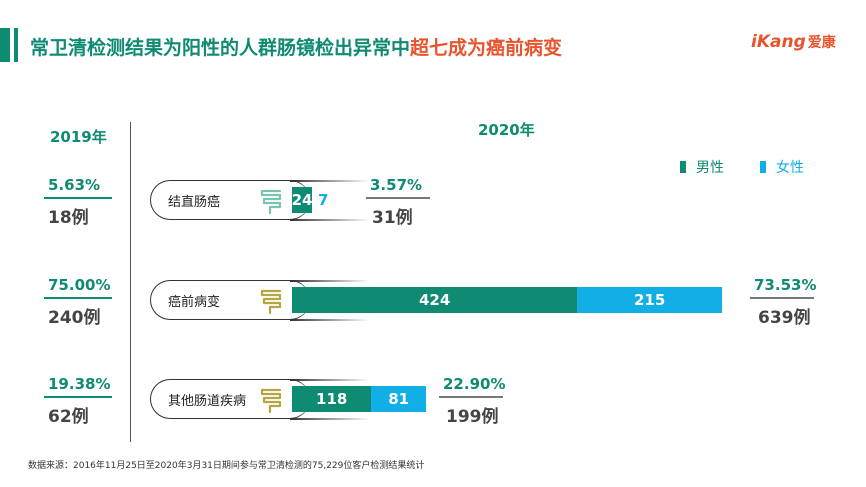 This screenshot has width=866, height=487. I want to click on legend-female-swatch, so click(763, 167).